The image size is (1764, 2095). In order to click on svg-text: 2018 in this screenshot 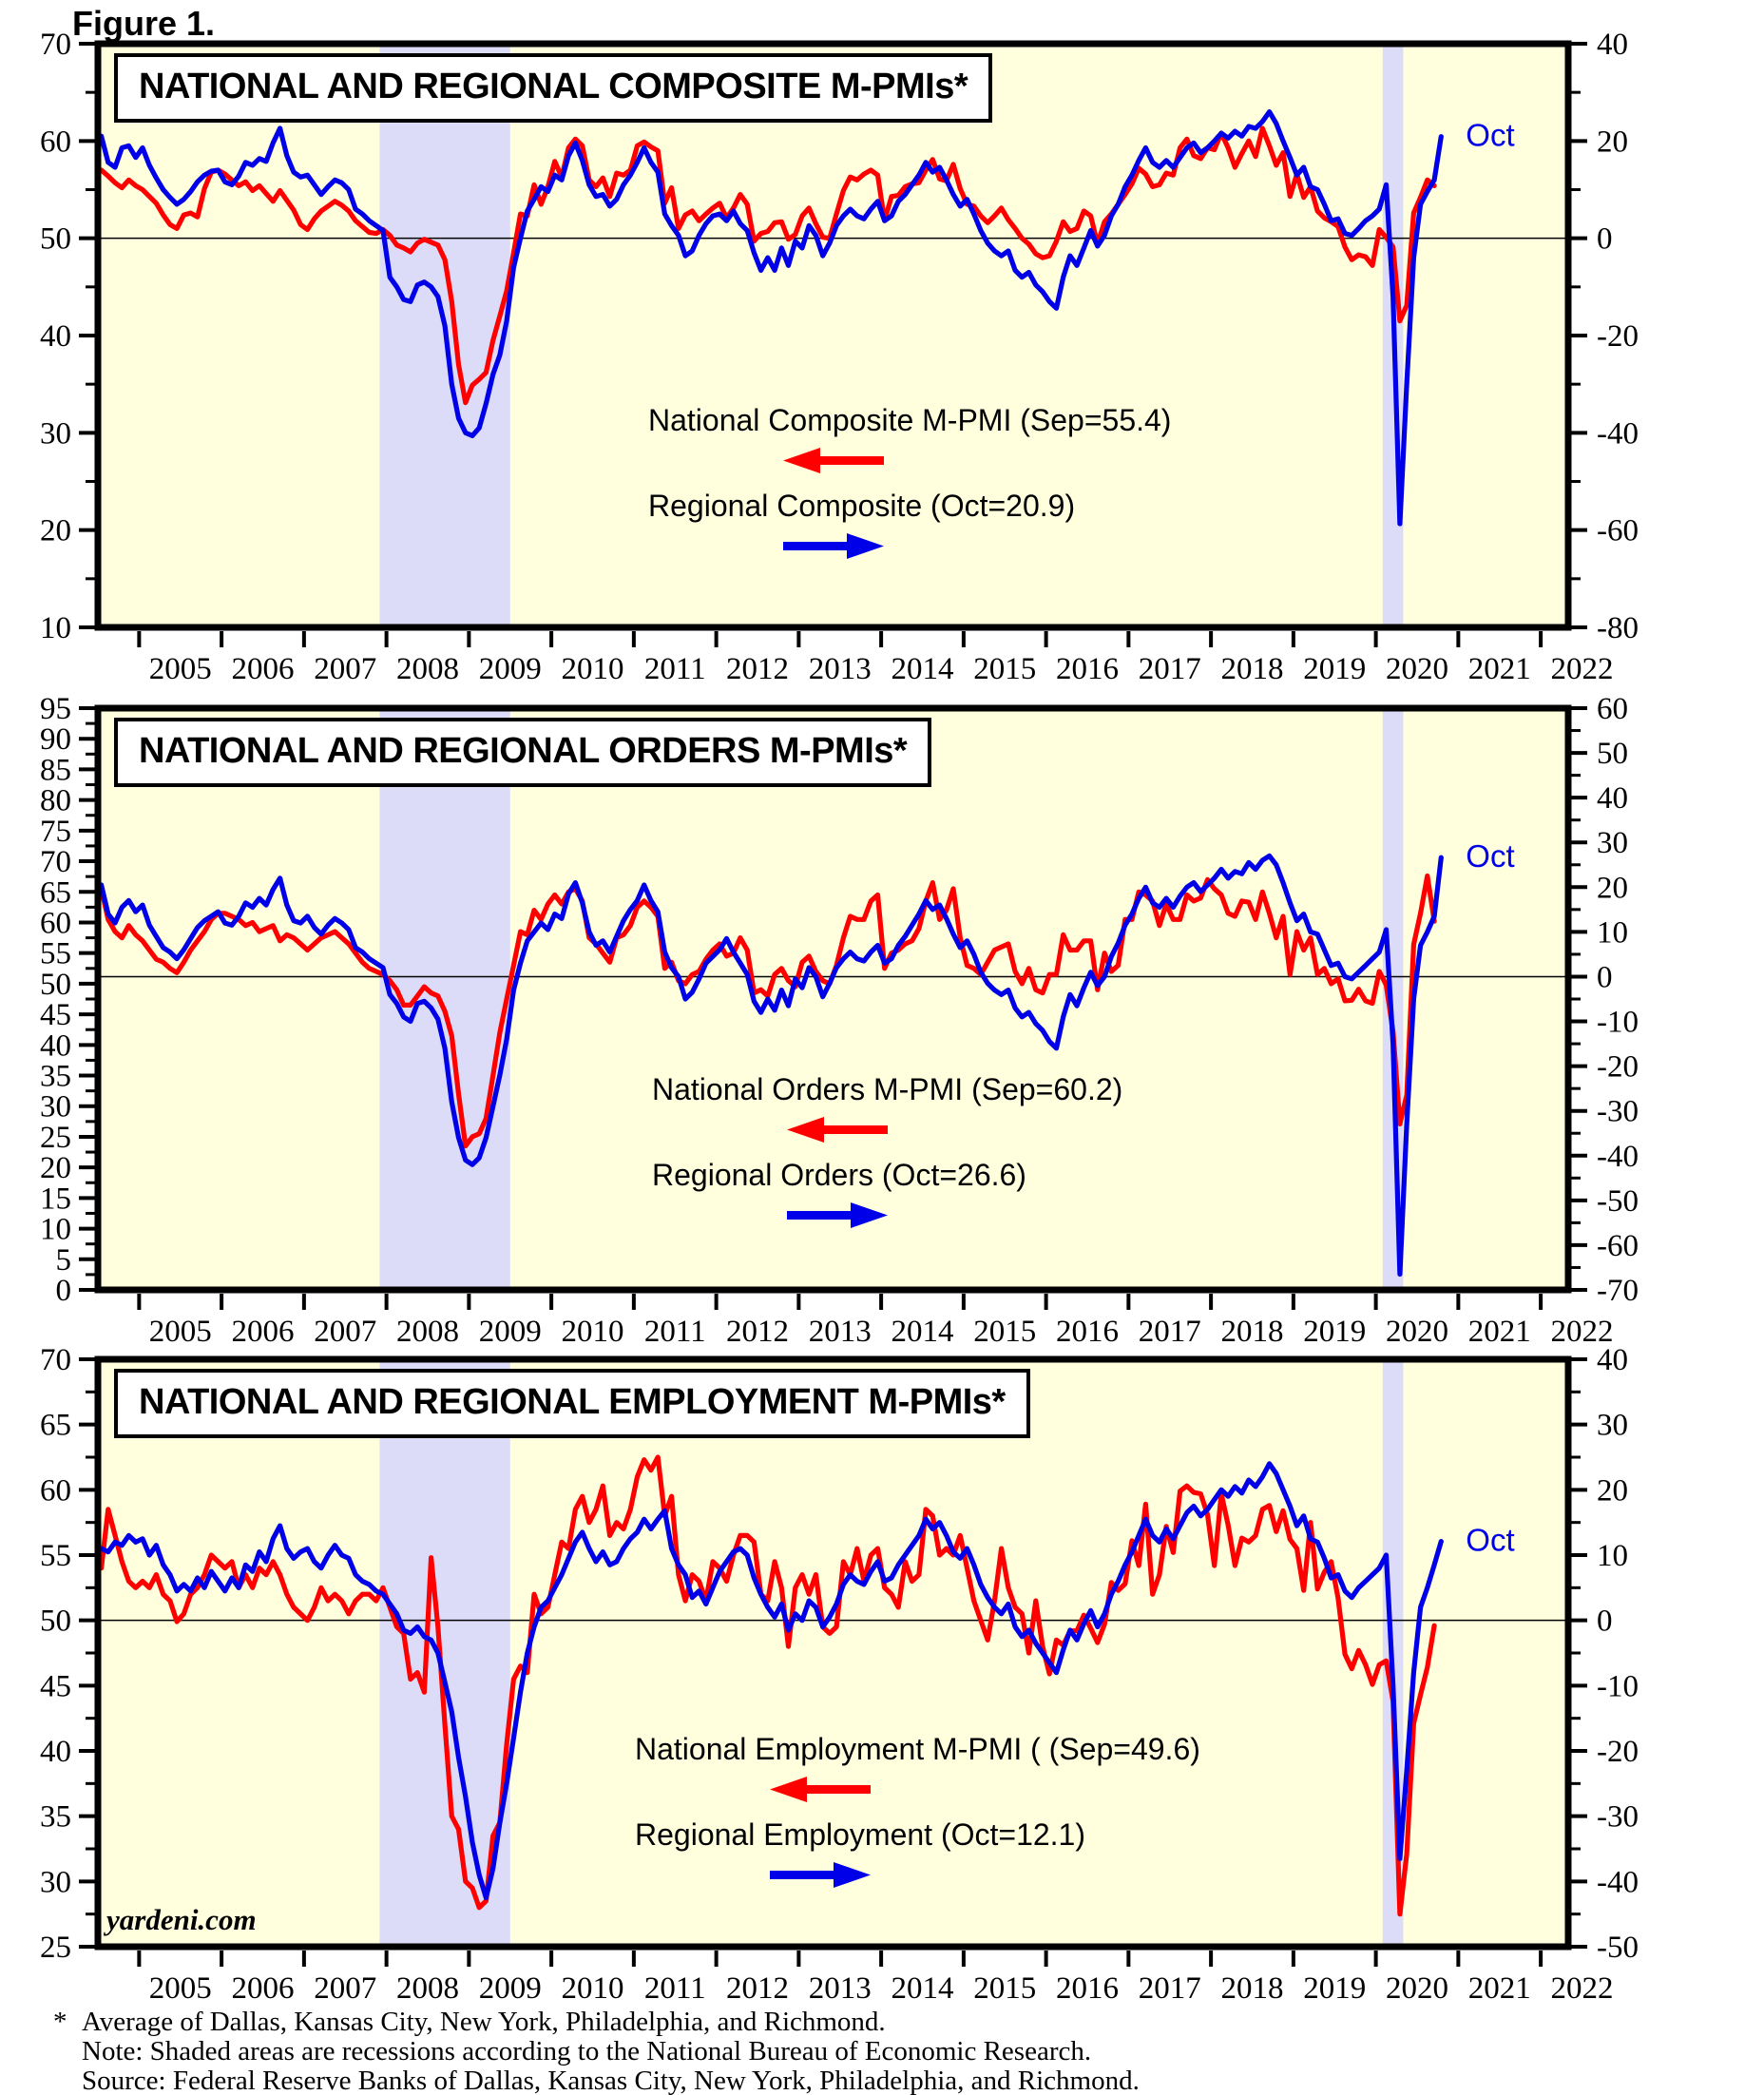, I will do `click(1251, 1988)`.